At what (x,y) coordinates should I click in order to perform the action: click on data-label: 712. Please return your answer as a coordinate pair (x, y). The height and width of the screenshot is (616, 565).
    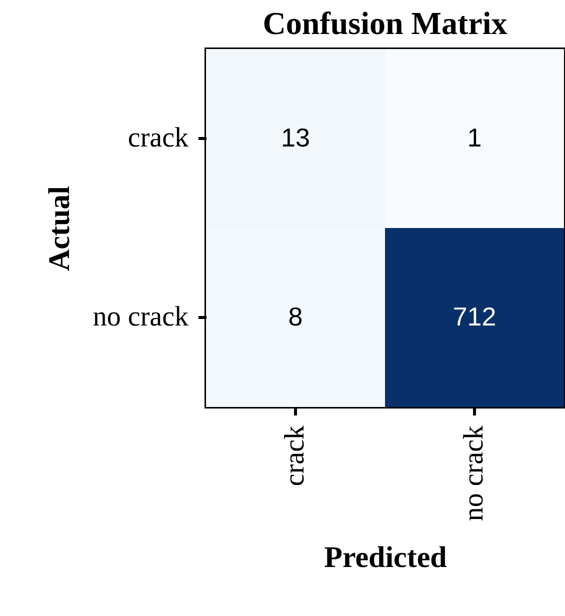
    Looking at the image, I should click on (474, 317).